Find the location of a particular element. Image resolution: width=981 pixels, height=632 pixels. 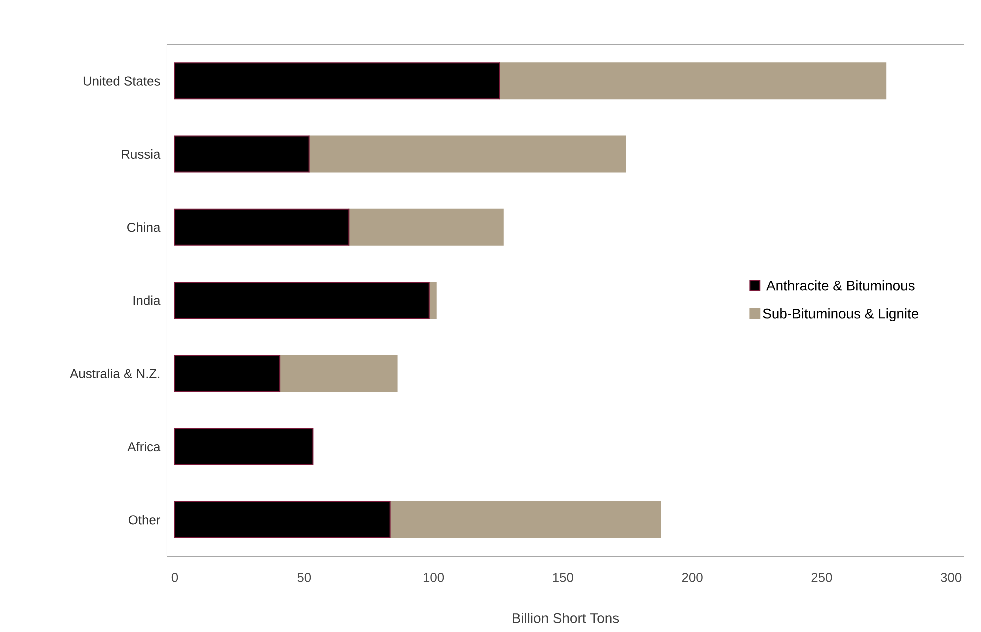

y-tick-label: Russia is located at coordinates (141, 155).